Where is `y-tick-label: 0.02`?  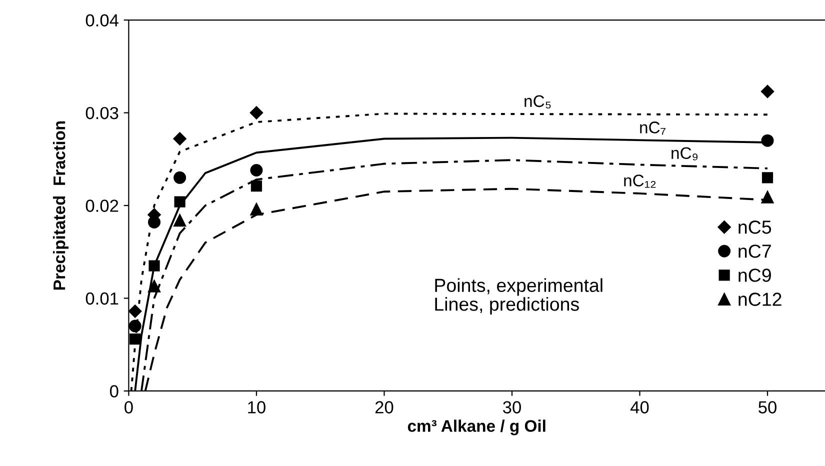 y-tick-label: 0.02 is located at coordinates (102, 206).